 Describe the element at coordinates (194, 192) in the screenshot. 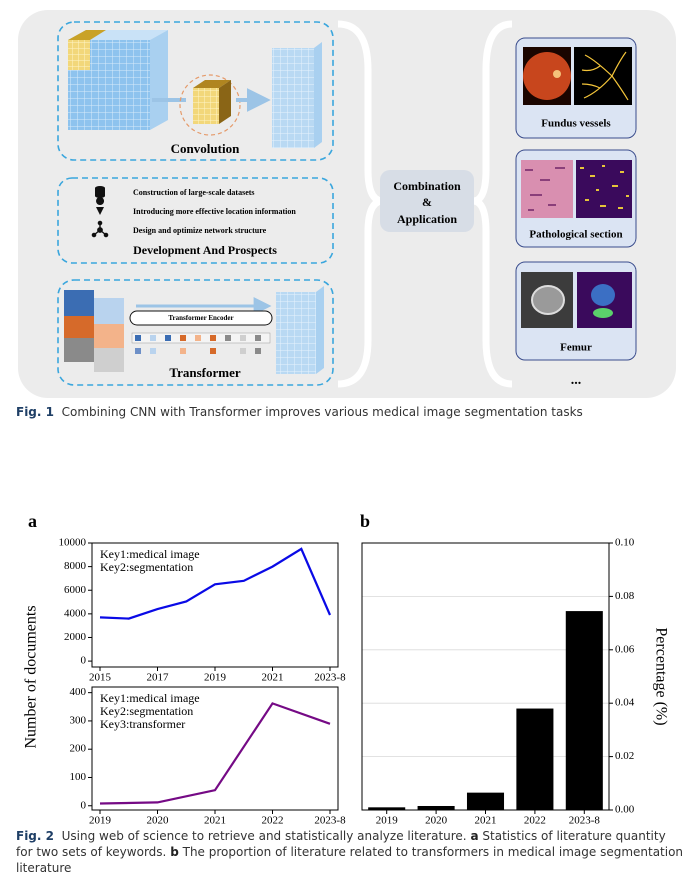

I see `development-item: Construction of large-scale datasets` at that location.